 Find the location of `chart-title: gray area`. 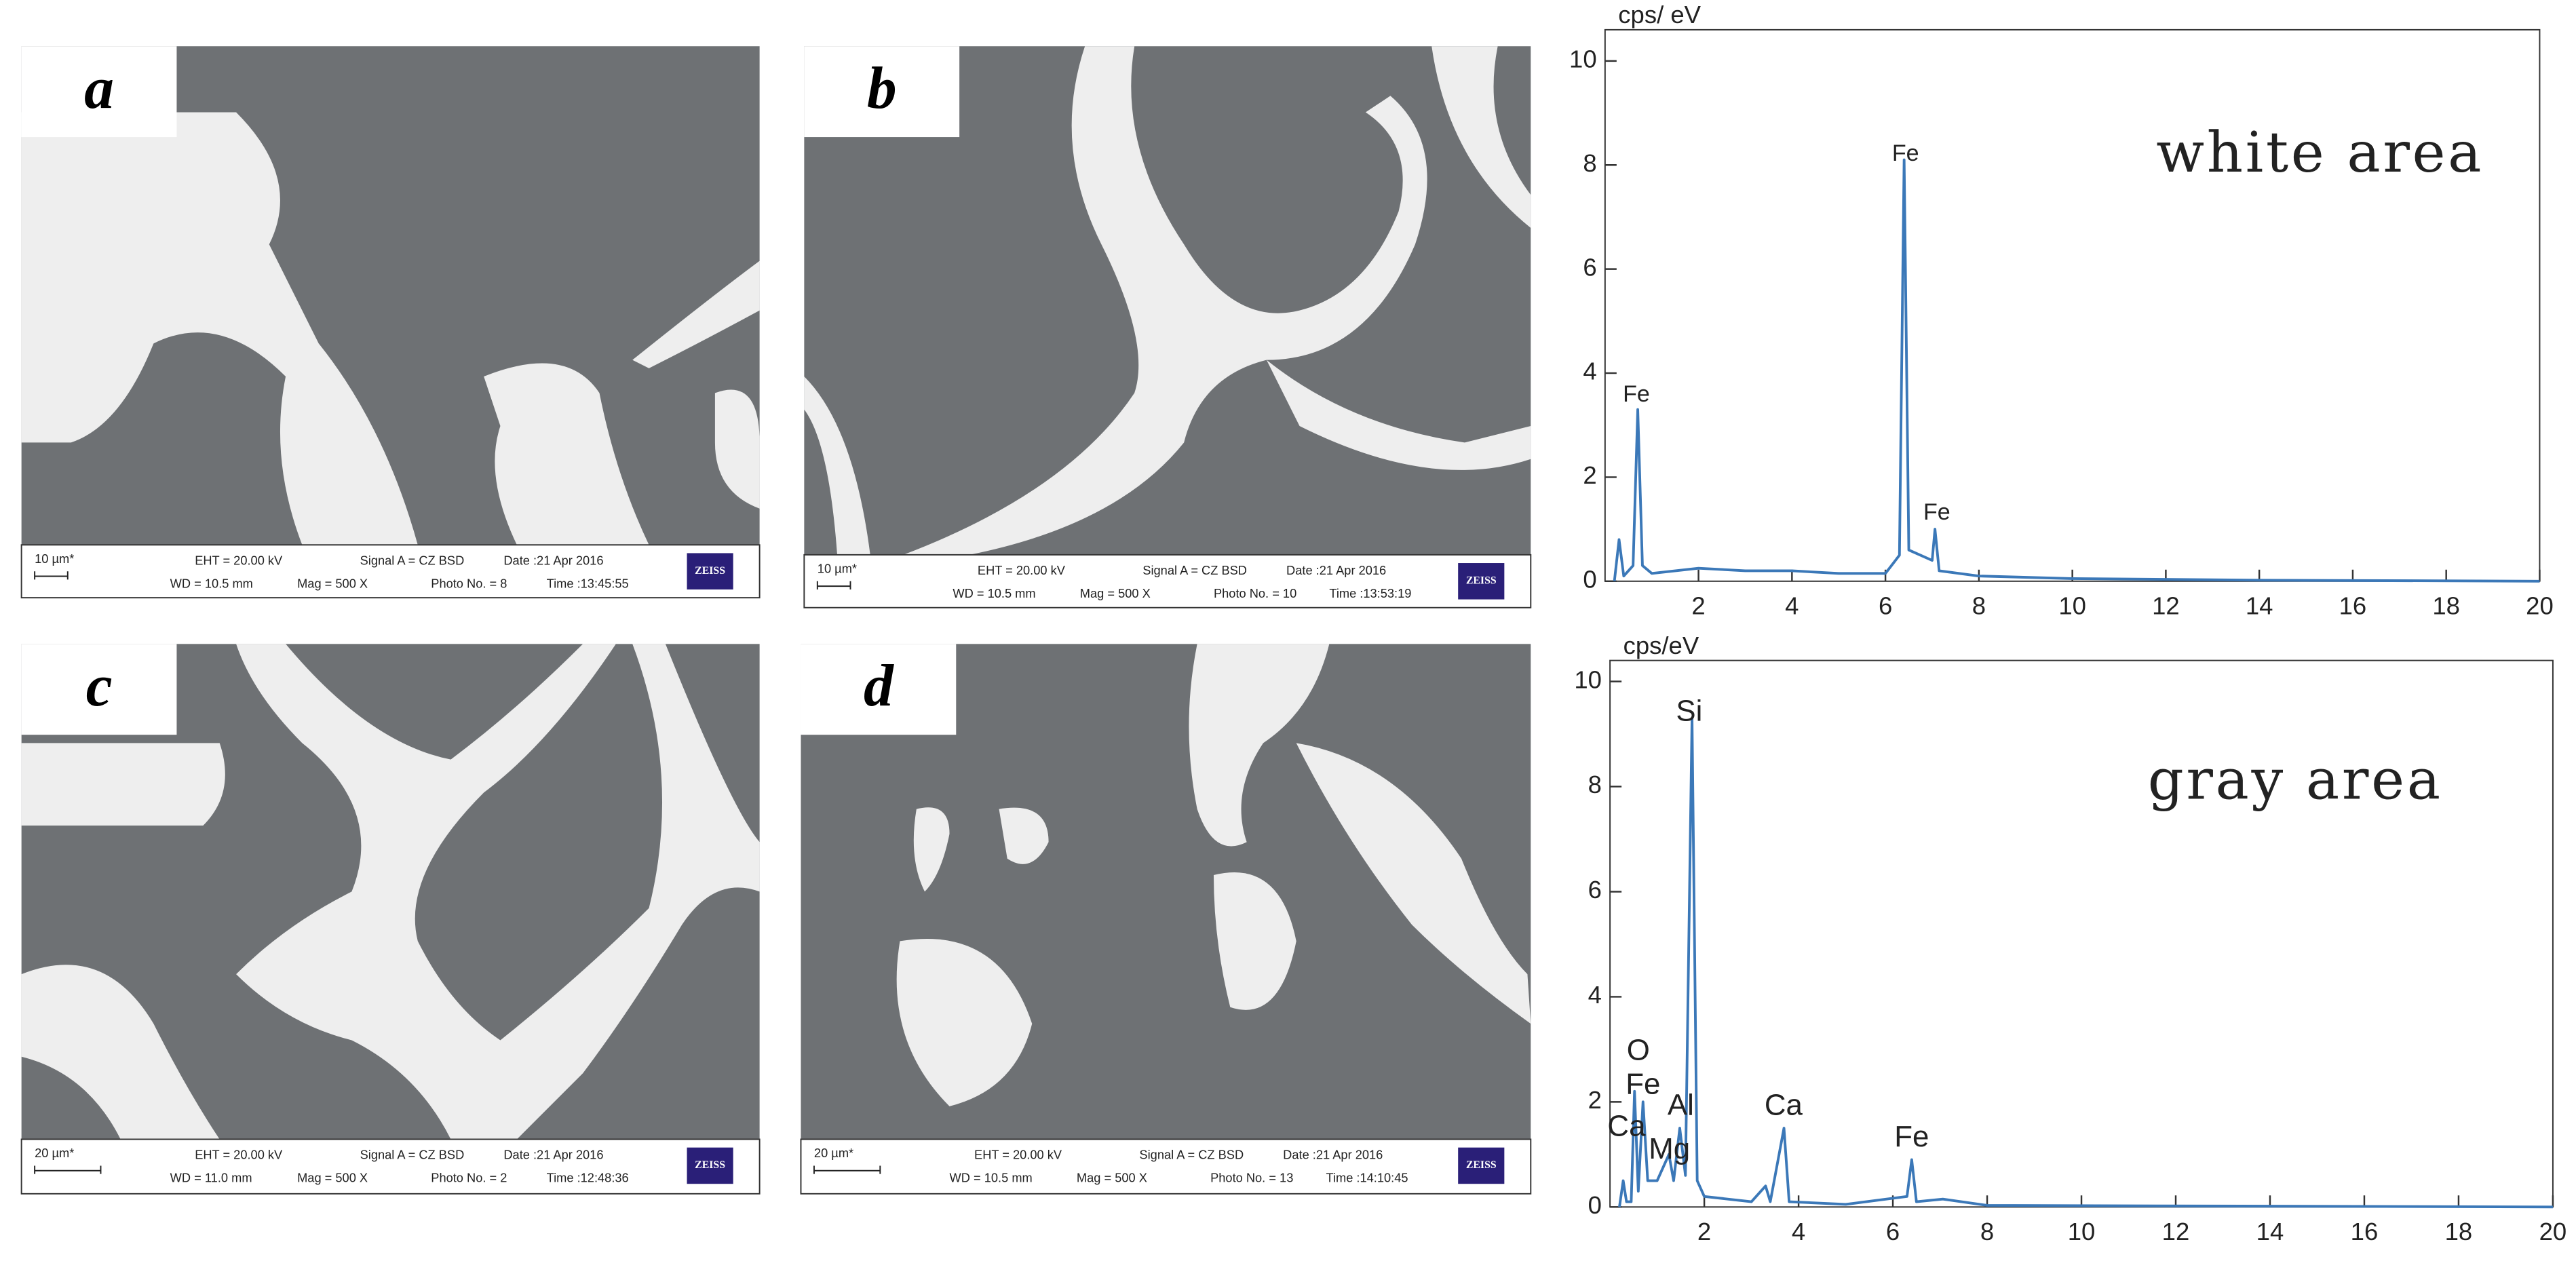

chart-title: gray area is located at coordinates (2295, 780).